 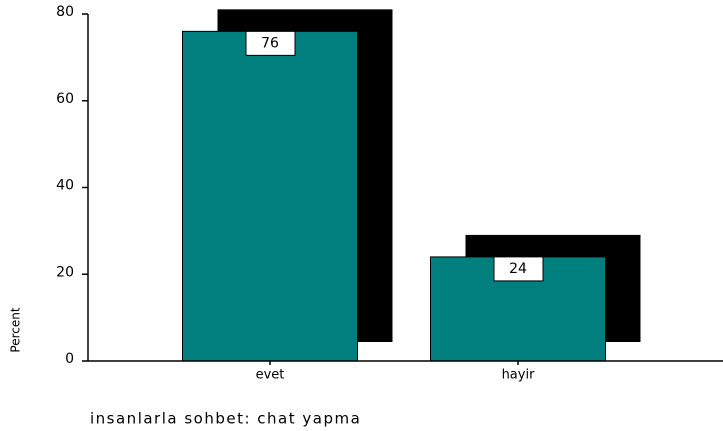 What do you see at coordinates (65, 272) in the screenshot?
I see `y-tick-label: 20` at bounding box center [65, 272].